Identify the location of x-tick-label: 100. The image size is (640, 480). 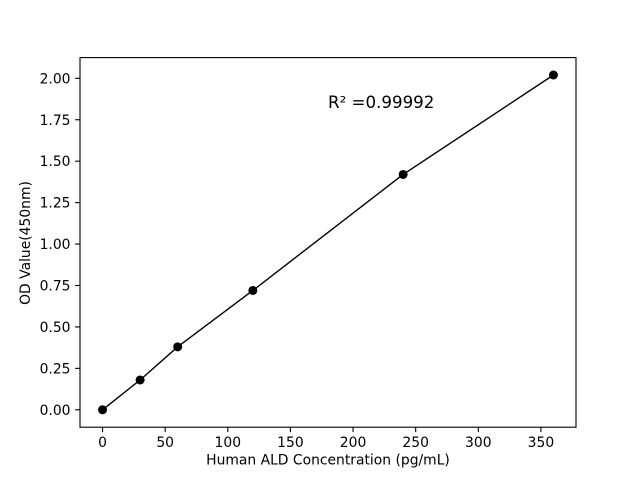
(228, 443).